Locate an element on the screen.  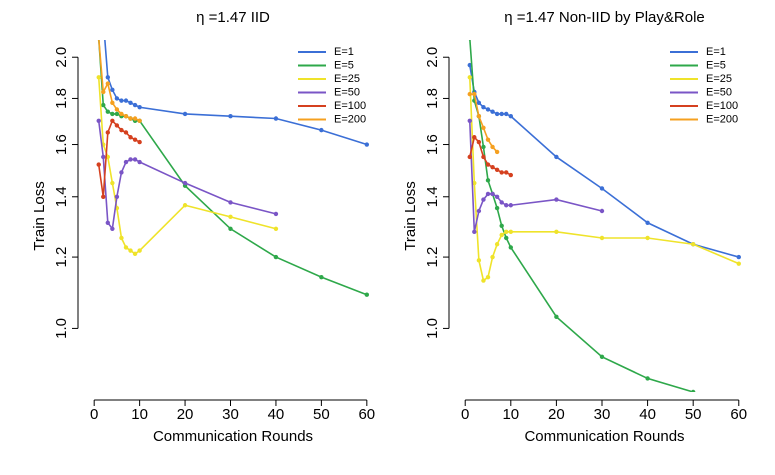
x-tick-label: 50 is located at coordinates (321, 414).